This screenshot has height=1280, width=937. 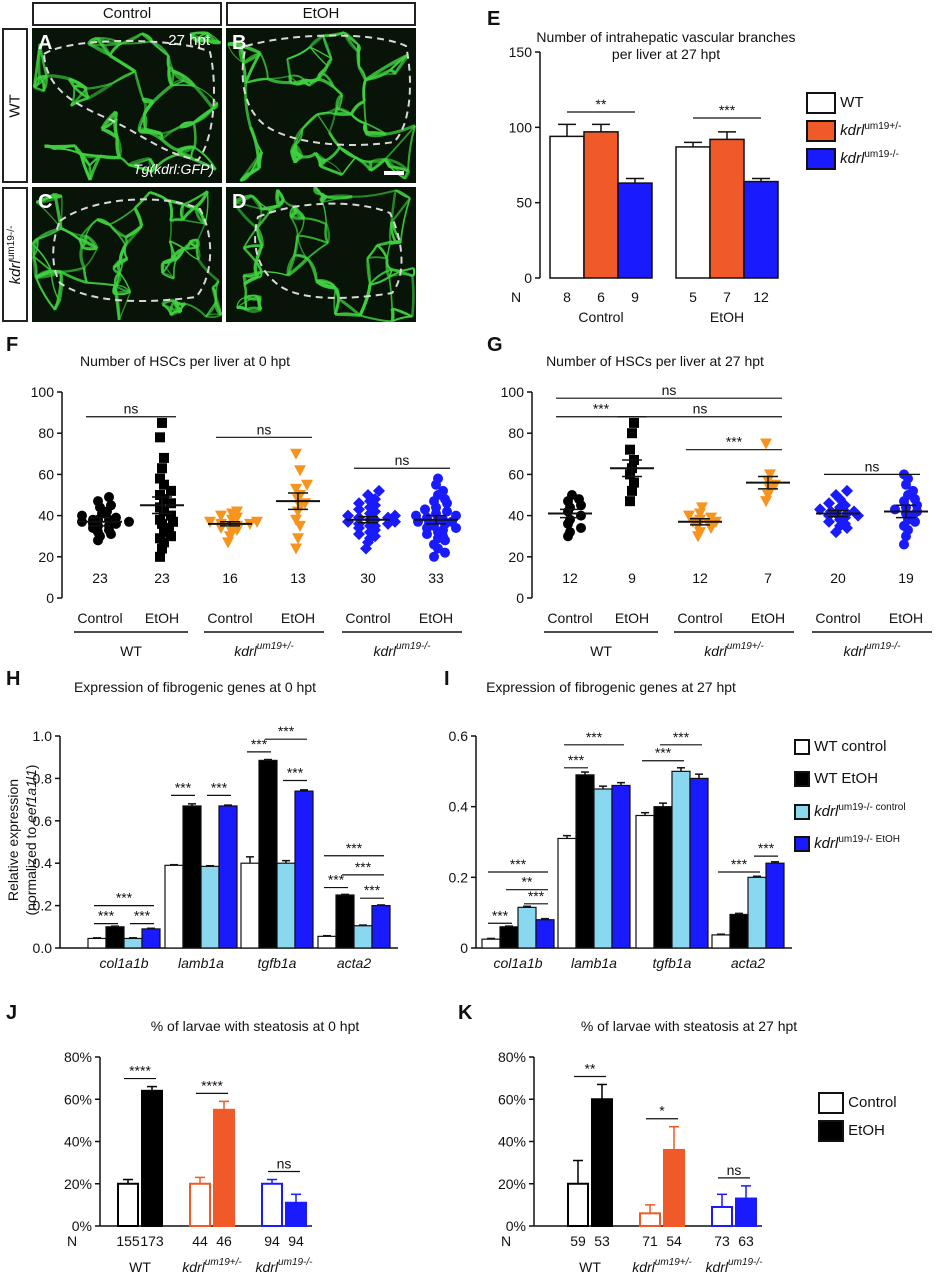 I want to click on n-label: 23, so click(x=162, y=578).